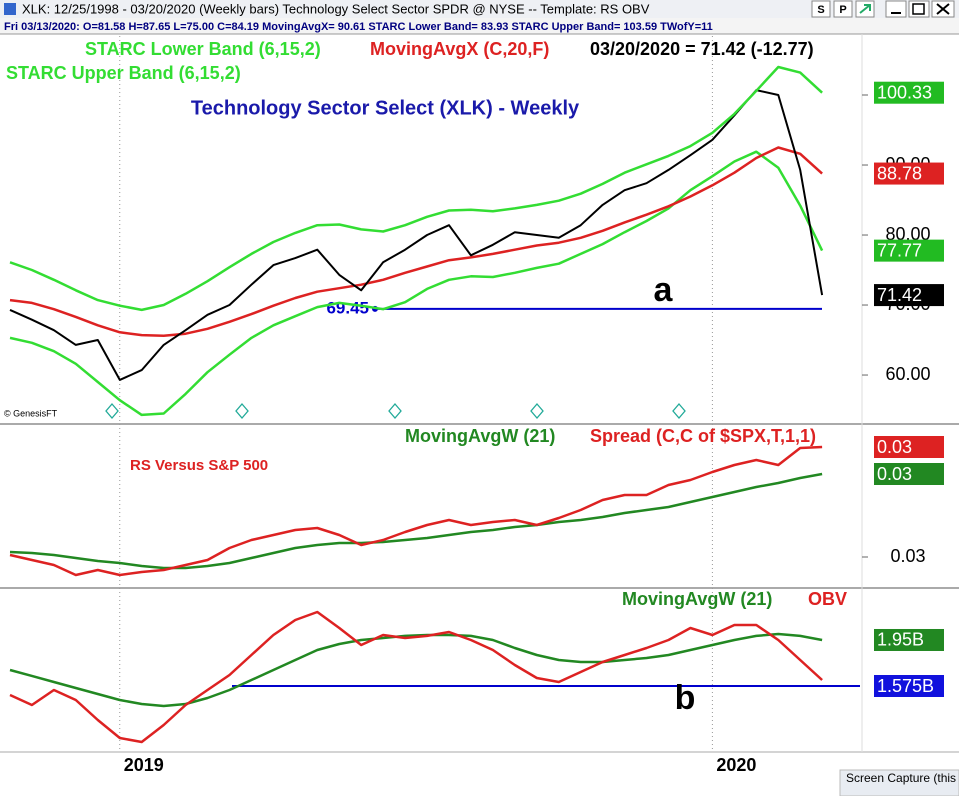 This screenshot has height=796, width=959. I want to click on x-tick-label: 2019, so click(144, 765).